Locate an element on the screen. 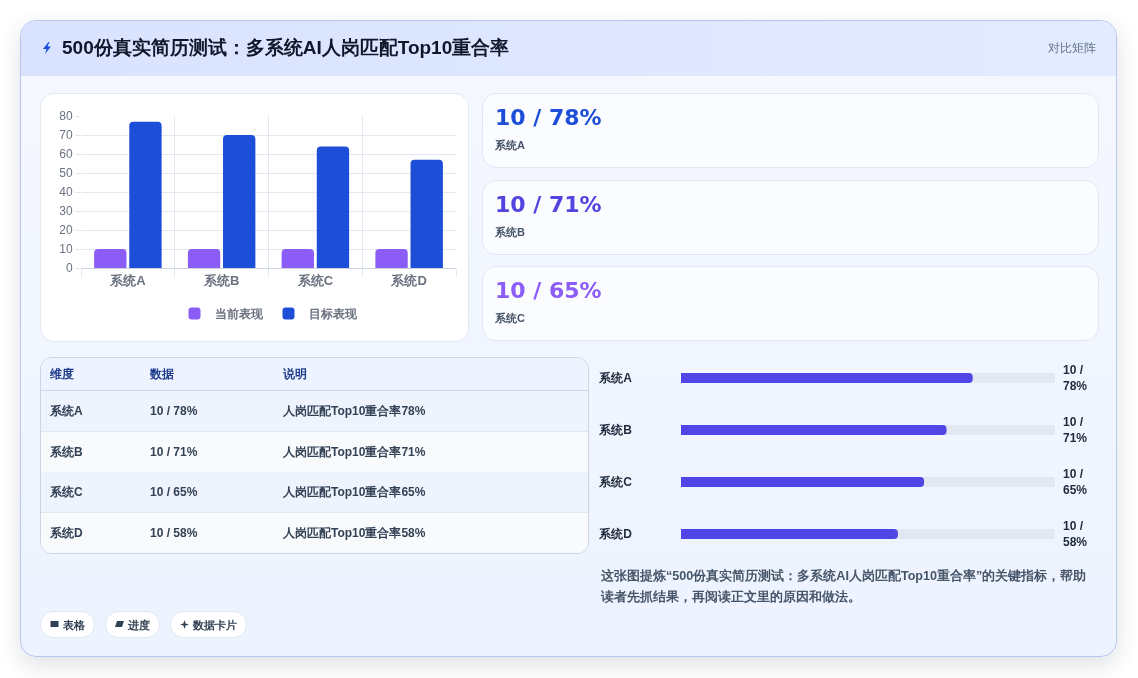  category-label: 维度 is located at coordinates (62, 374).